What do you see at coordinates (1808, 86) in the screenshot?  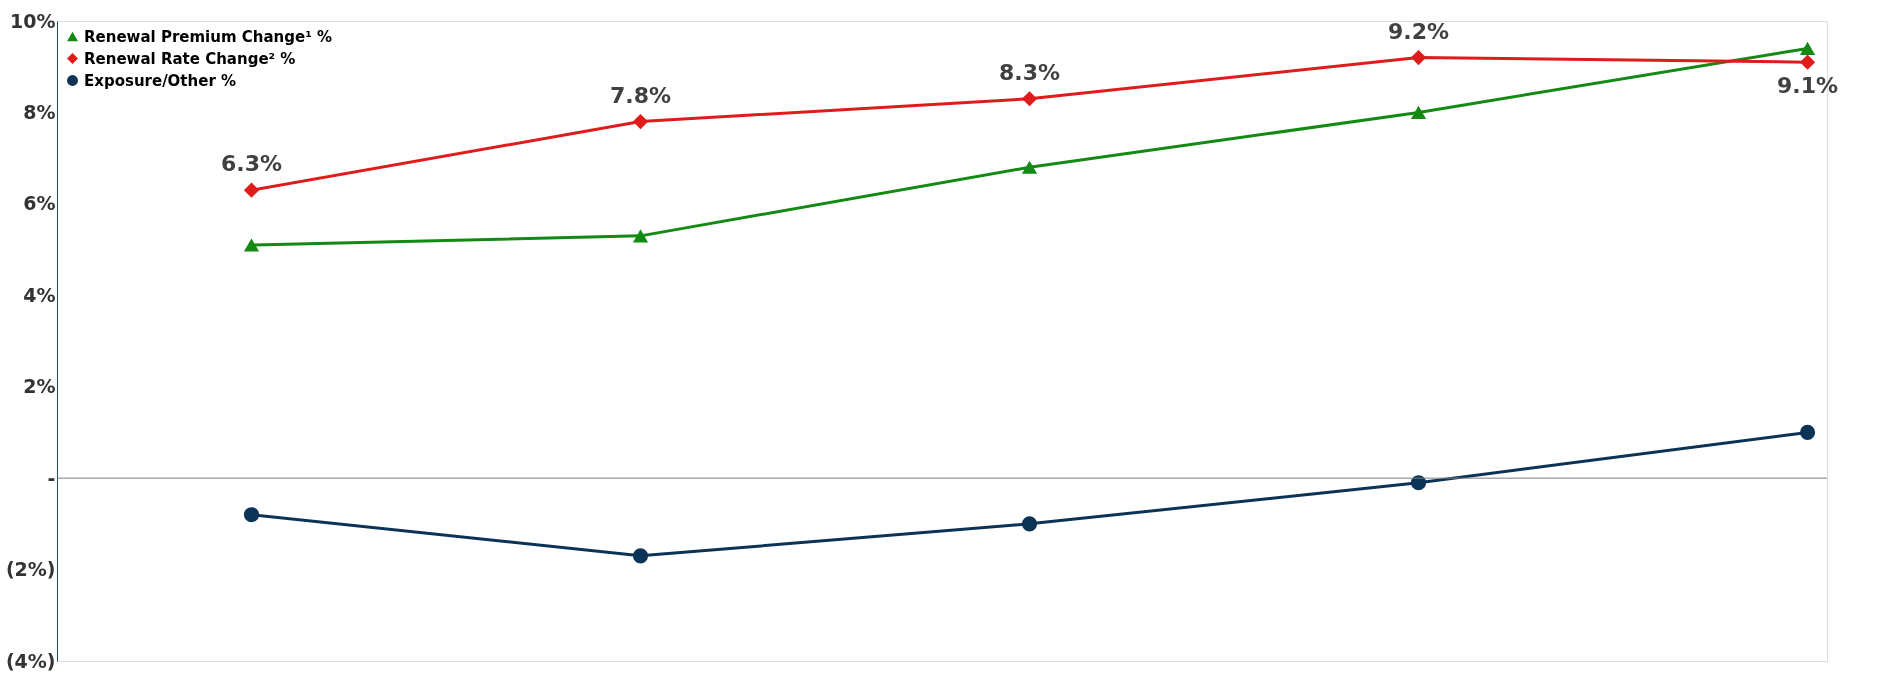 I see `data-label: 9.1%` at bounding box center [1808, 86].